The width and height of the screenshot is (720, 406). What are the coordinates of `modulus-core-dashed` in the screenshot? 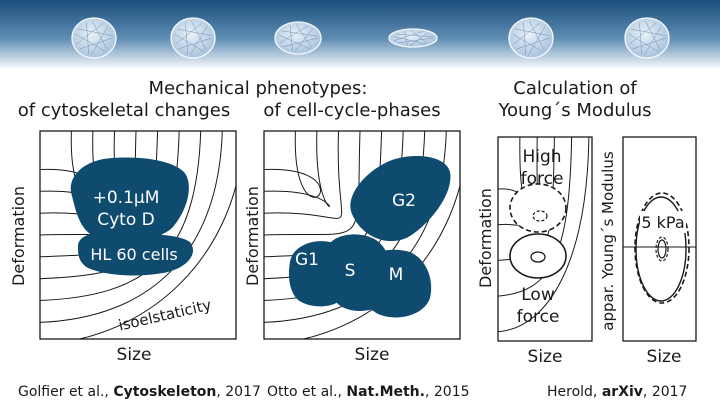 It's located at (662, 249).